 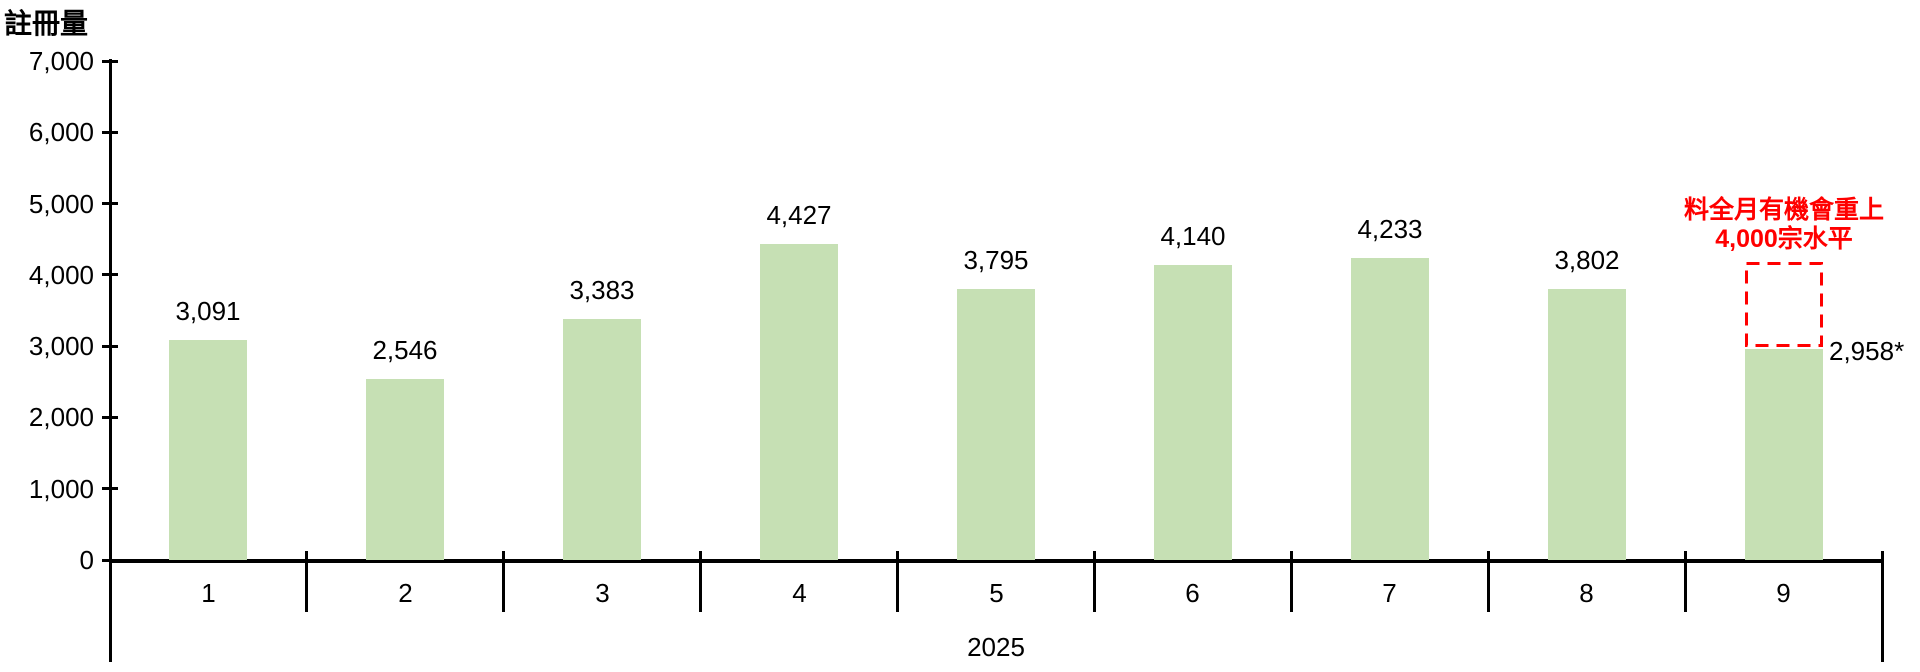 What do you see at coordinates (602, 593) in the screenshot?
I see `month-label: 3` at bounding box center [602, 593].